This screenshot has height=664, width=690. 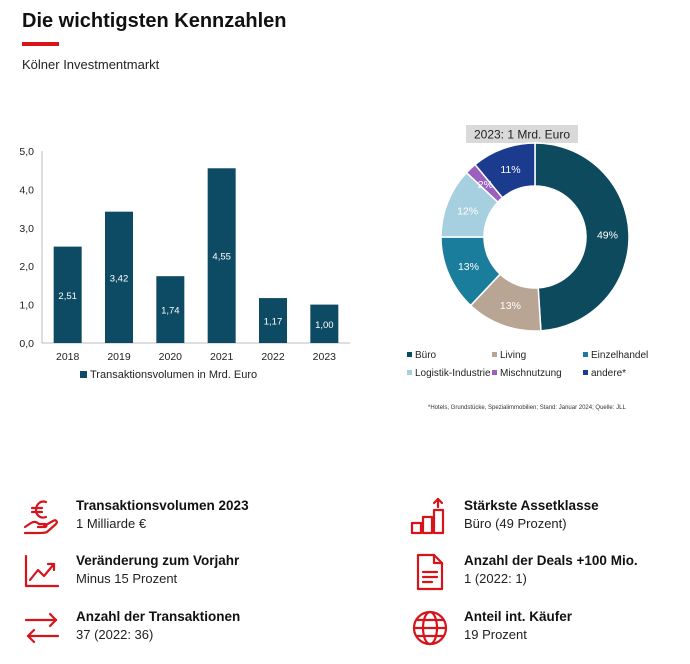 What do you see at coordinates (158, 616) in the screenshot?
I see `kpi-label-transaktionen: Anzahl der Transaktionen` at bounding box center [158, 616].